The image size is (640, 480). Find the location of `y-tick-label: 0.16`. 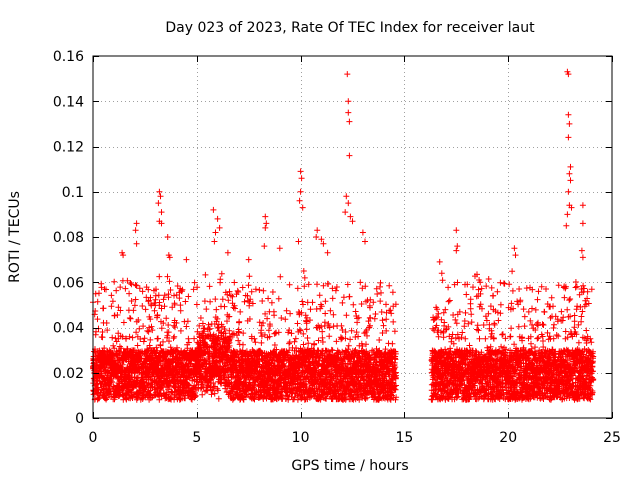

y-tick-label: 0.16 is located at coordinates (68, 57).